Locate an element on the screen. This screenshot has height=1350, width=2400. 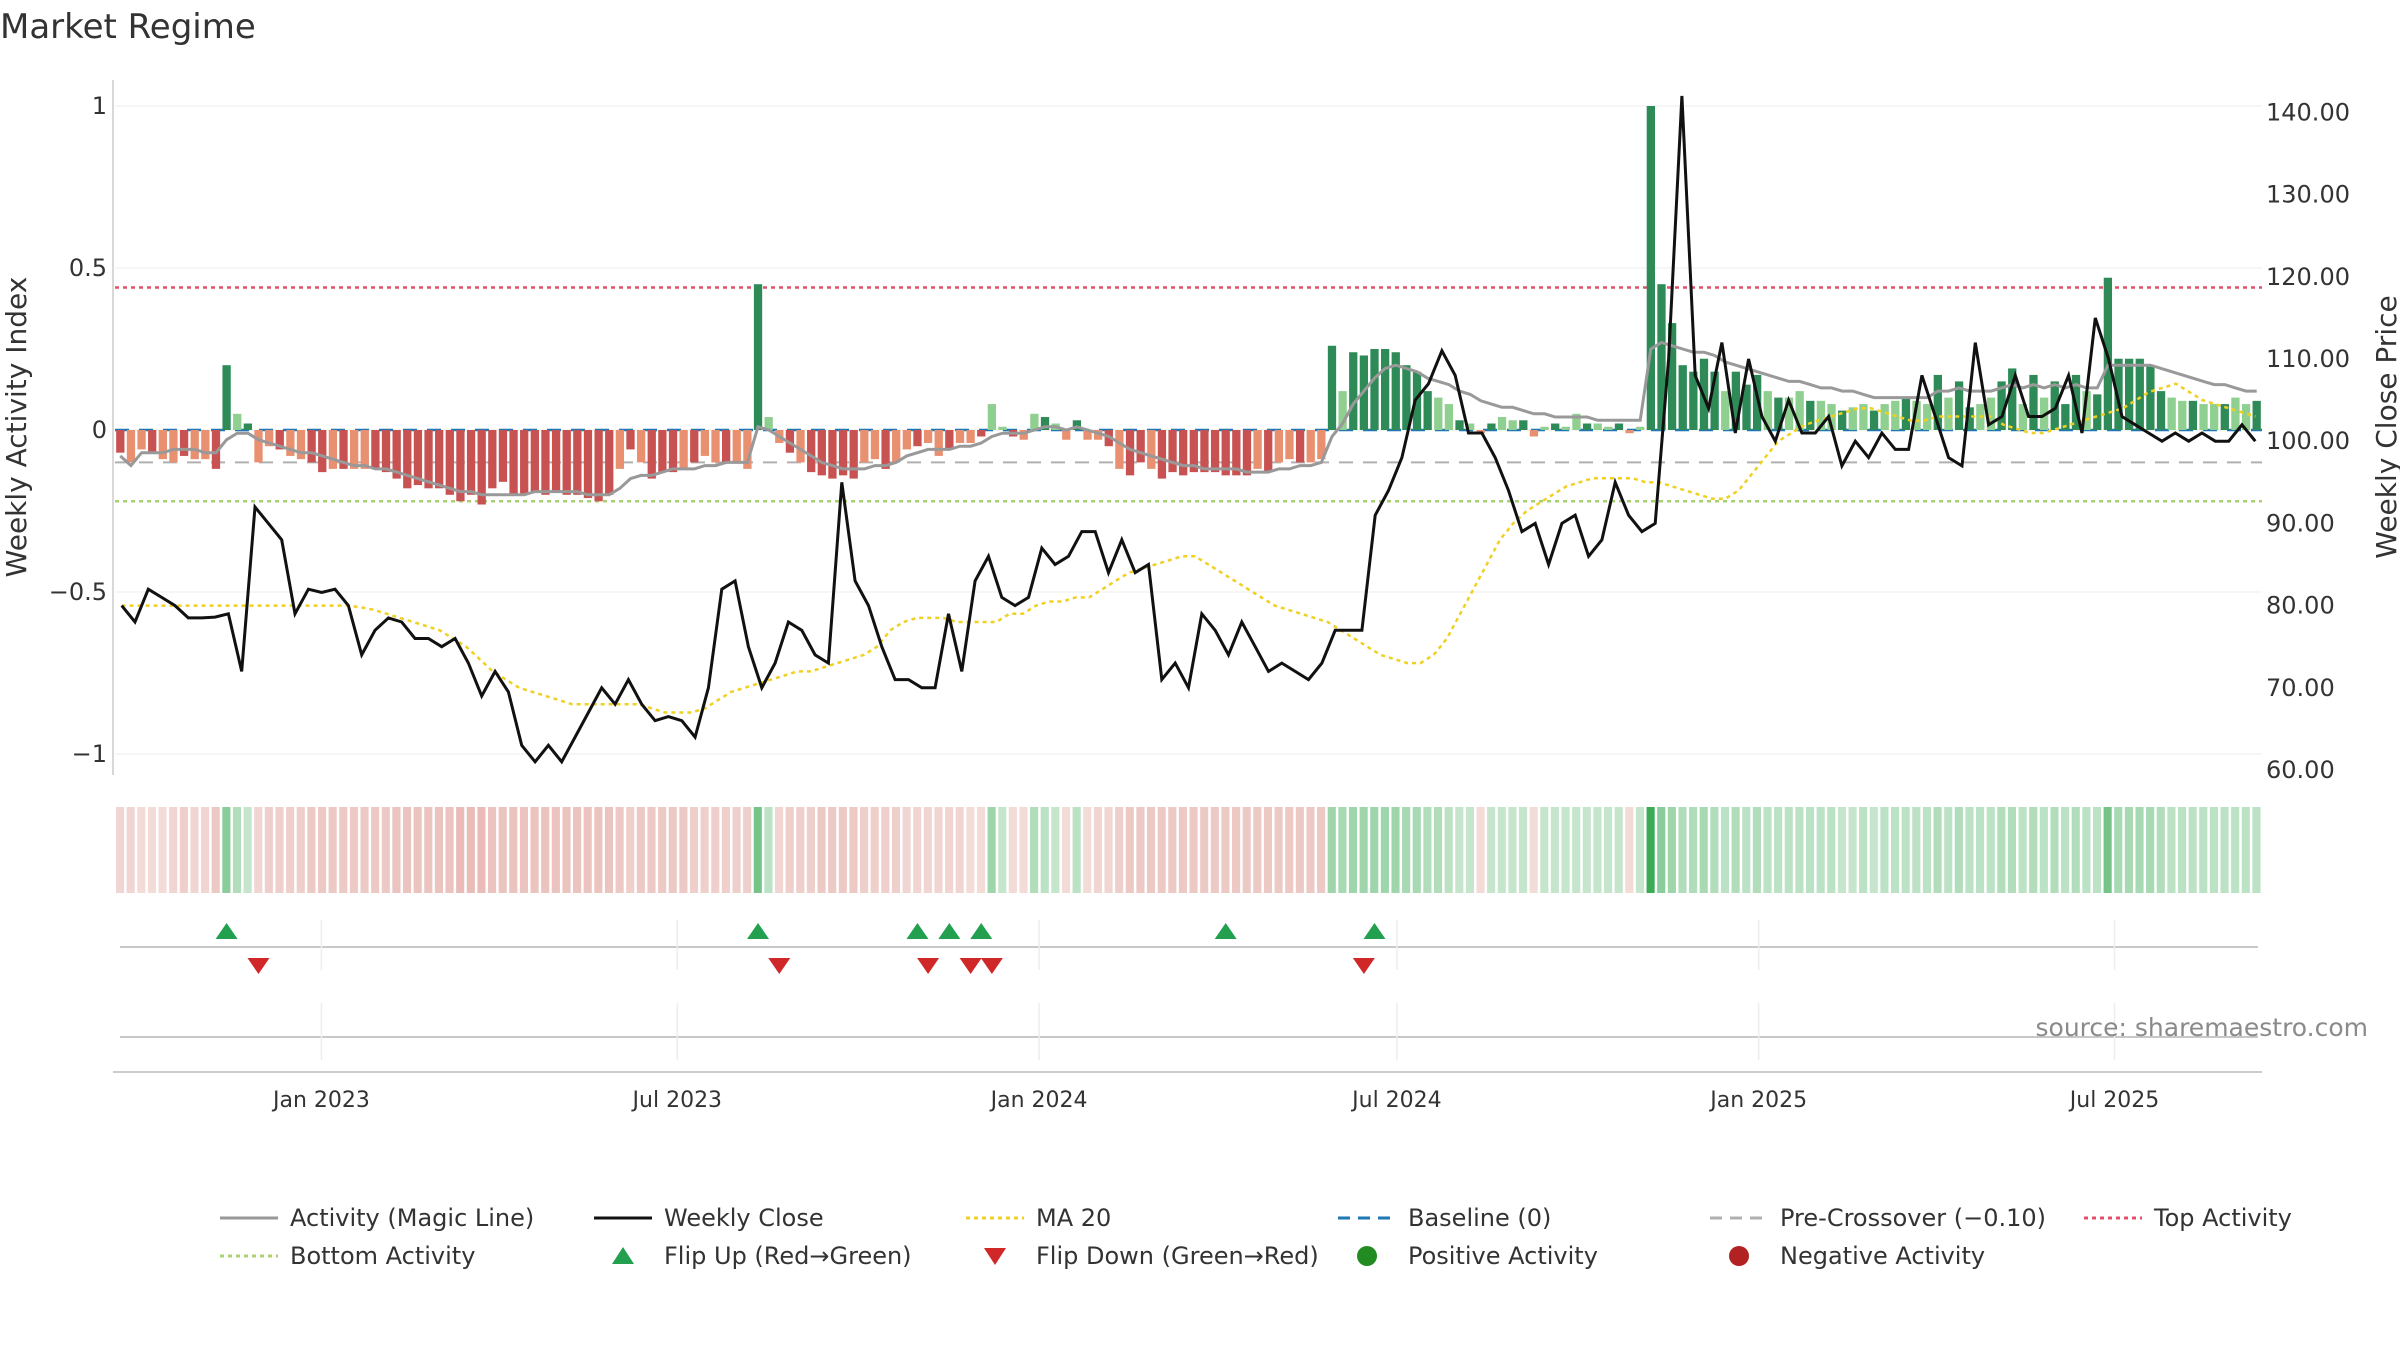
x-tick-label: Jan 2023 is located at coordinates (320, 1100).